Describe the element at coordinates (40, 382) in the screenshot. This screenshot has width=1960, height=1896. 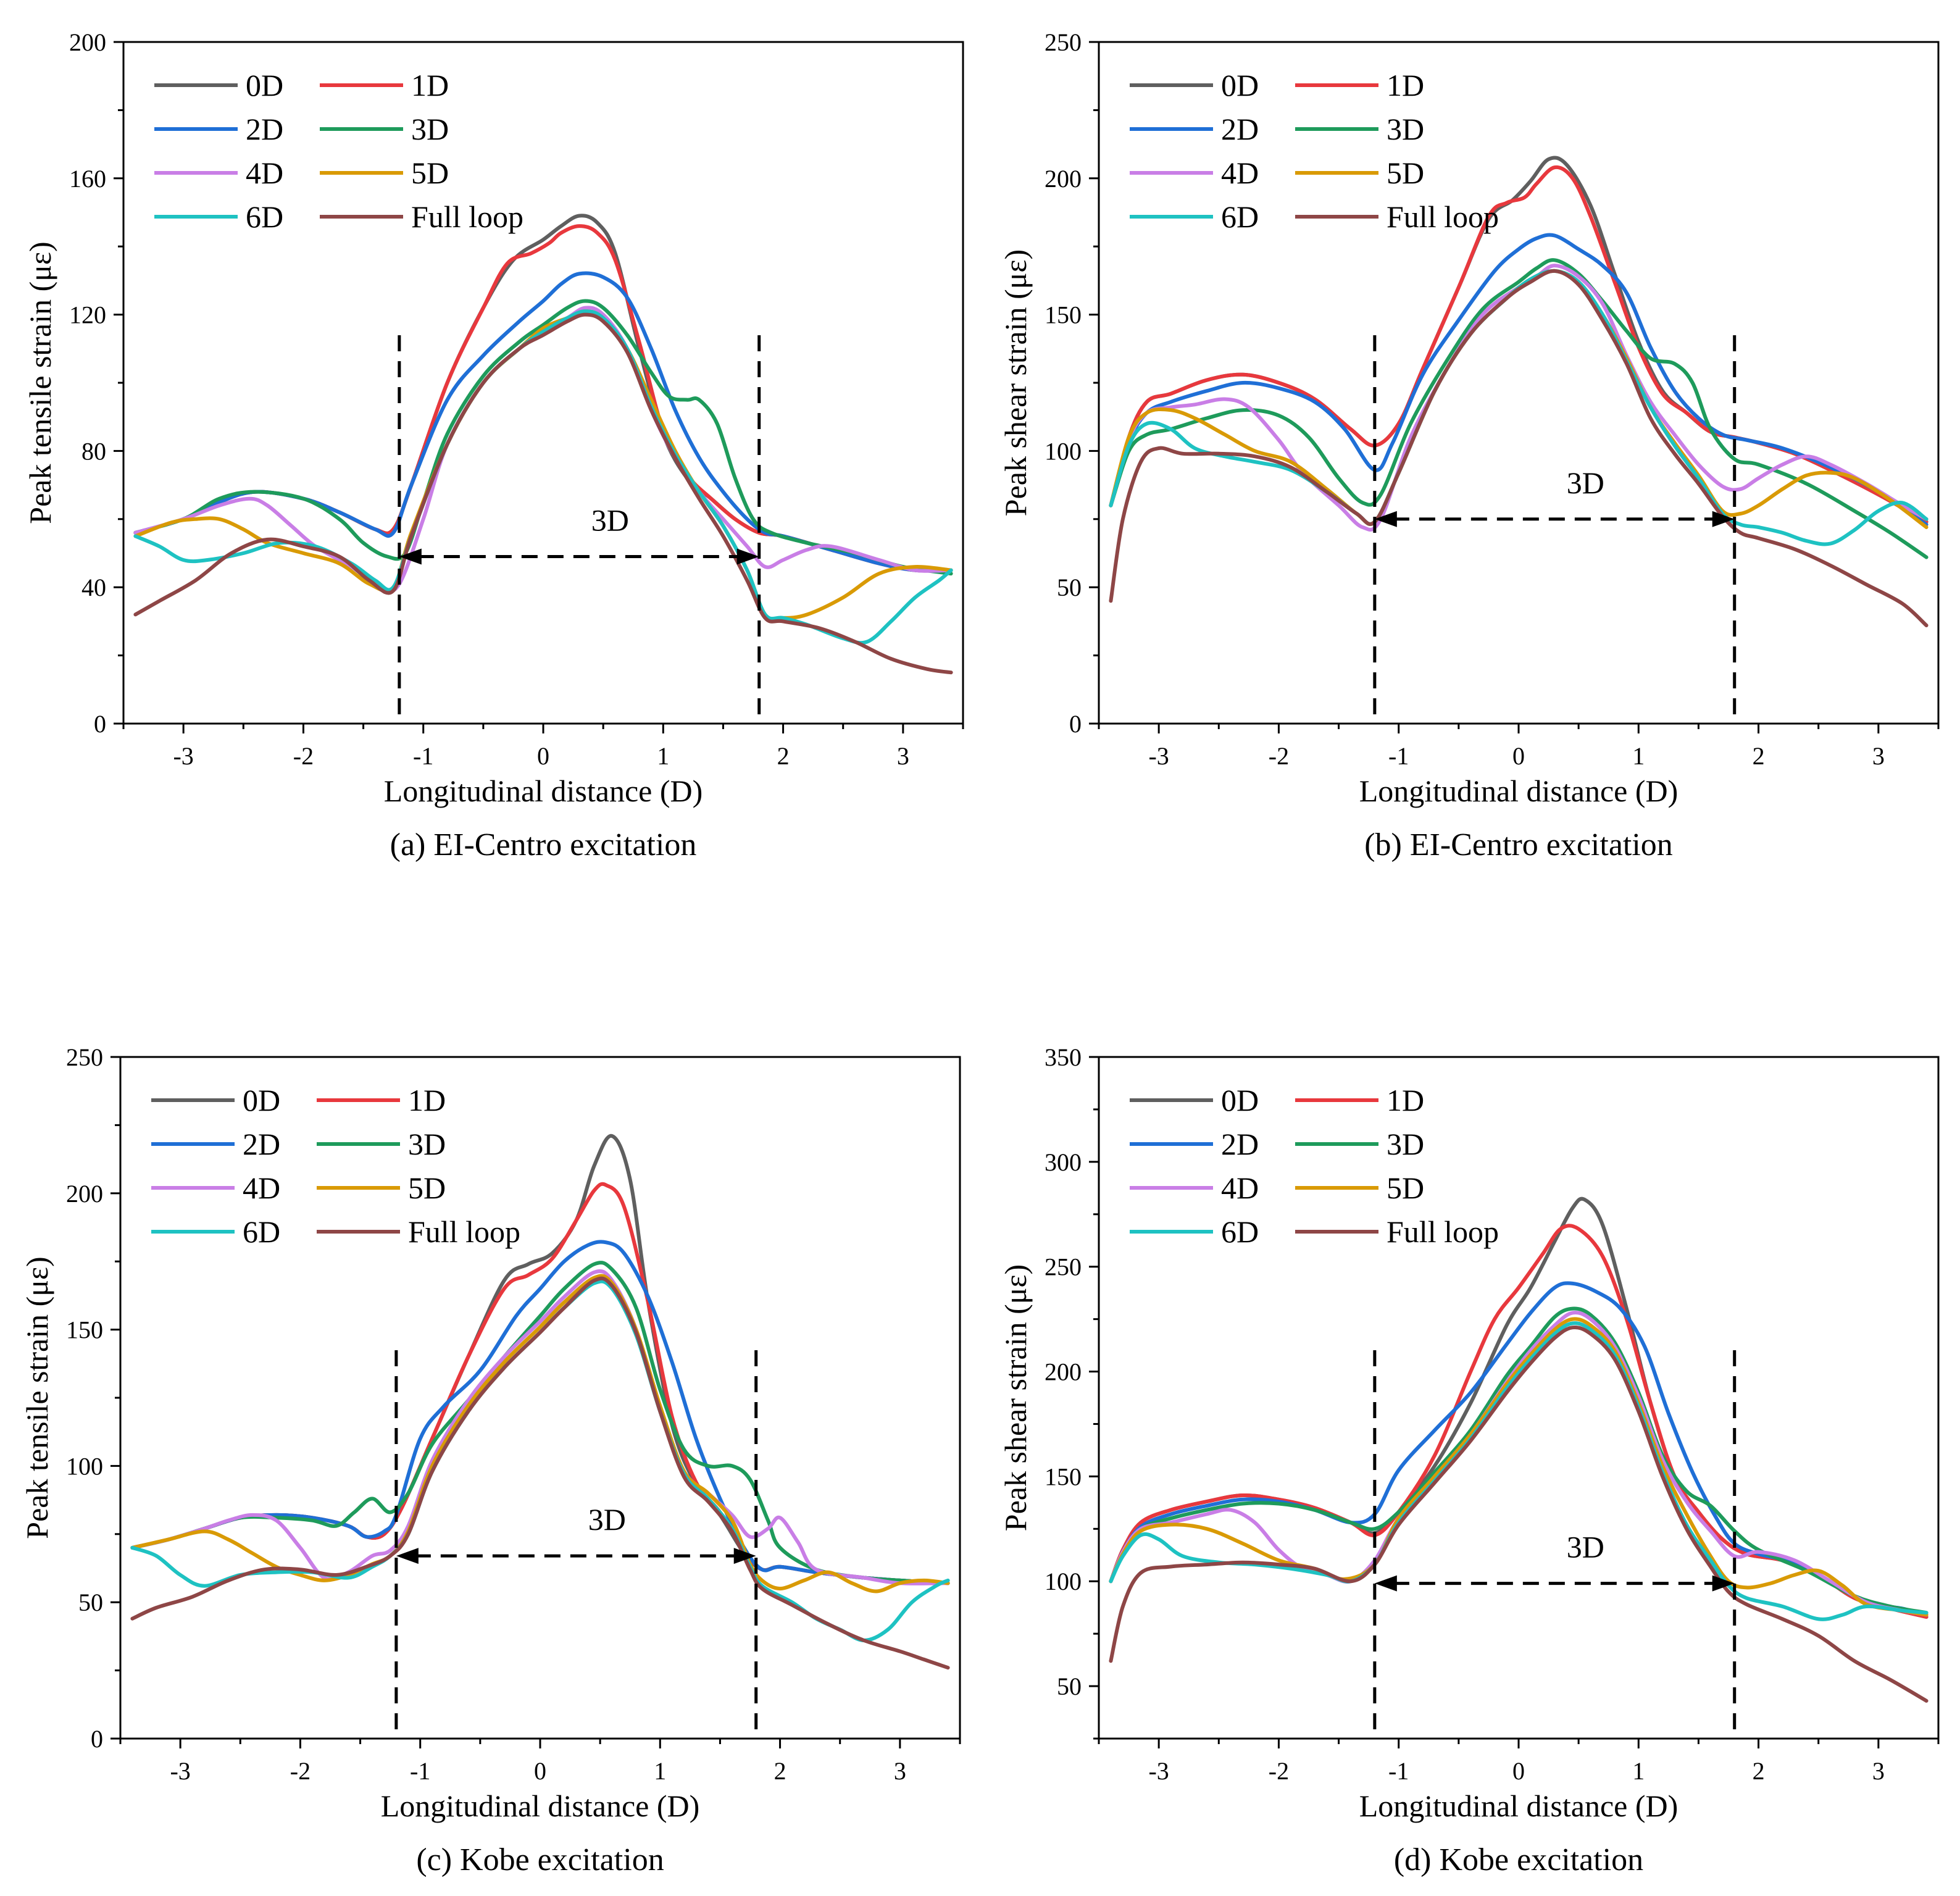
I see `y-axis-label: Peak tensile strain (με)` at that location.